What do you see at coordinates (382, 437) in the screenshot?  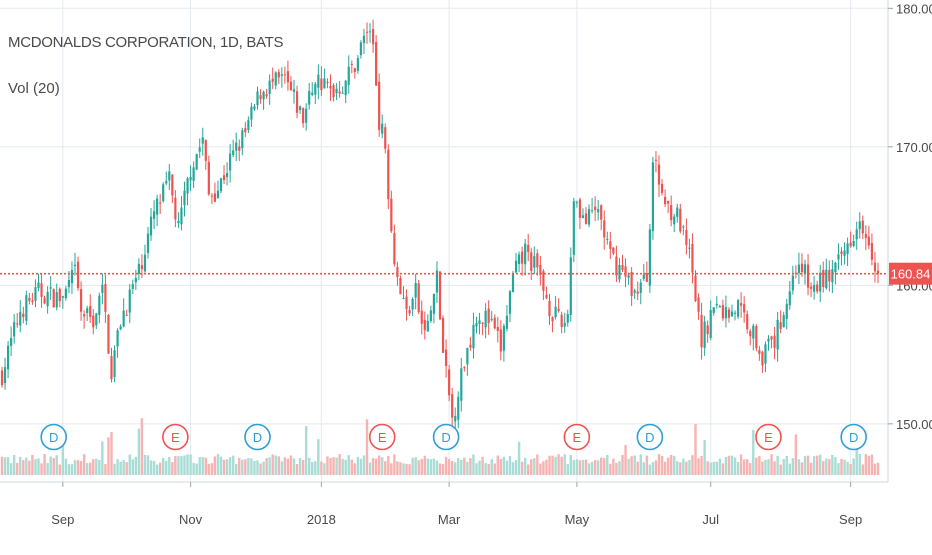 I see `event-marker-circle` at bounding box center [382, 437].